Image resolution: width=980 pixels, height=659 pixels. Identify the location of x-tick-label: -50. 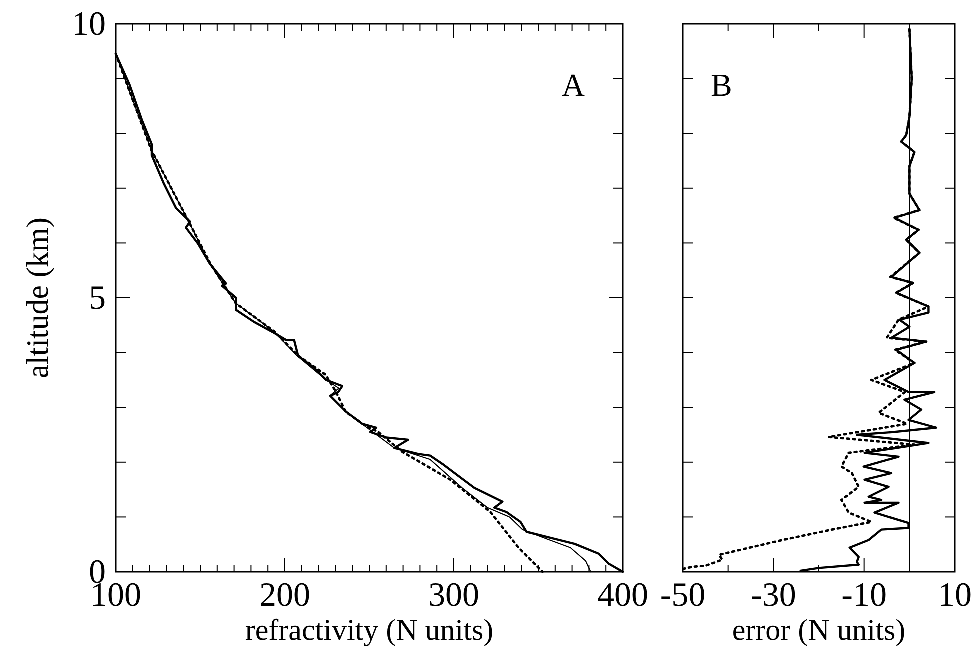
(683, 595).